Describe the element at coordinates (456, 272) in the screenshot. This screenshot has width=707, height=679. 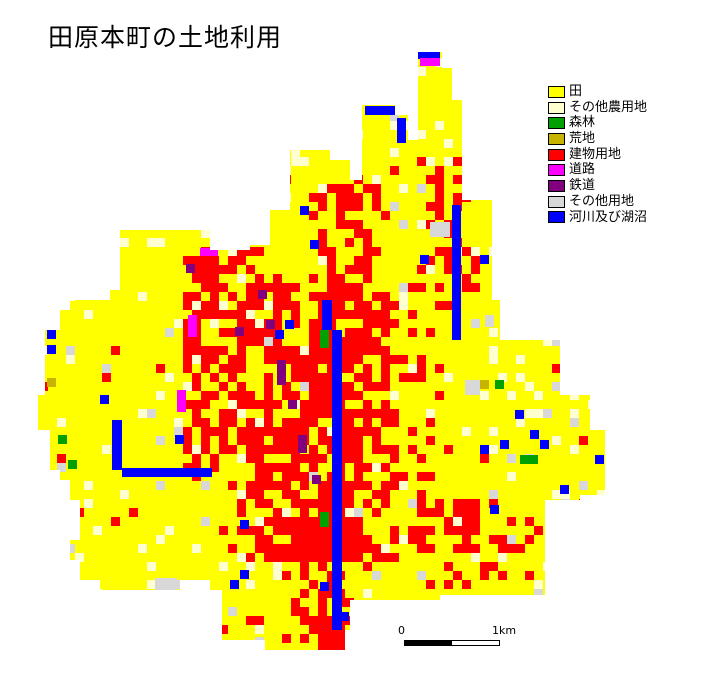
I see `river-east` at that location.